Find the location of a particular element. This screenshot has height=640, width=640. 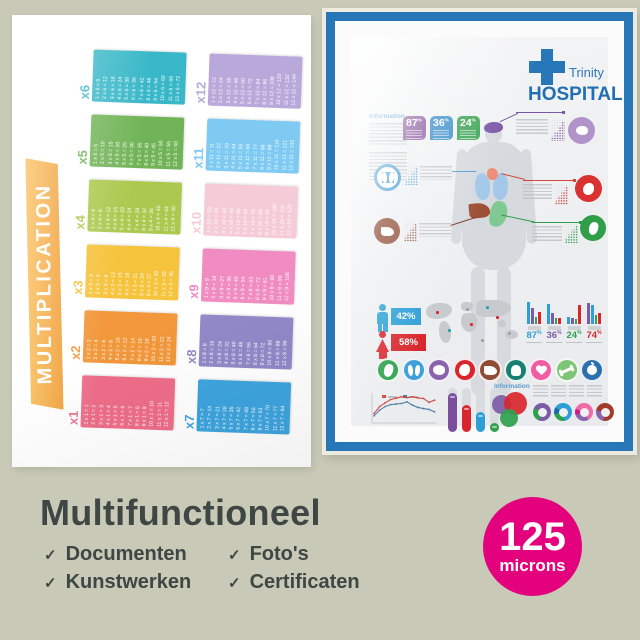

times-table-label: x4 is located at coordinates (79, 222).